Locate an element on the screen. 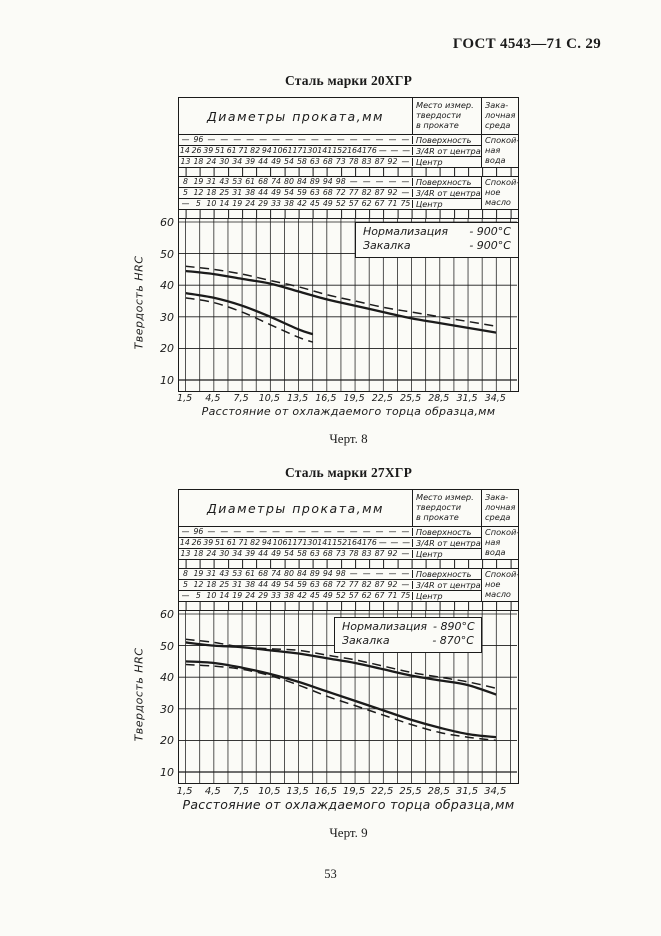 This screenshot has height=936, width=661. y-axis-tick-label: 10 is located at coordinates (167, 380).